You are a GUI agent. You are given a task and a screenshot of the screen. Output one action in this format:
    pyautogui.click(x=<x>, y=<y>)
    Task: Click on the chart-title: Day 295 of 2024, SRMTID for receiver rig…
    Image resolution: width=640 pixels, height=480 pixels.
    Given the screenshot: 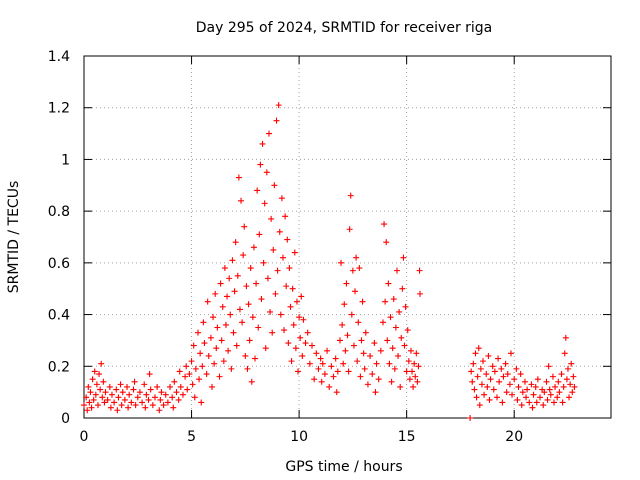 What is the action you would take?
    pyautogui.click(x=344, y=28)
    